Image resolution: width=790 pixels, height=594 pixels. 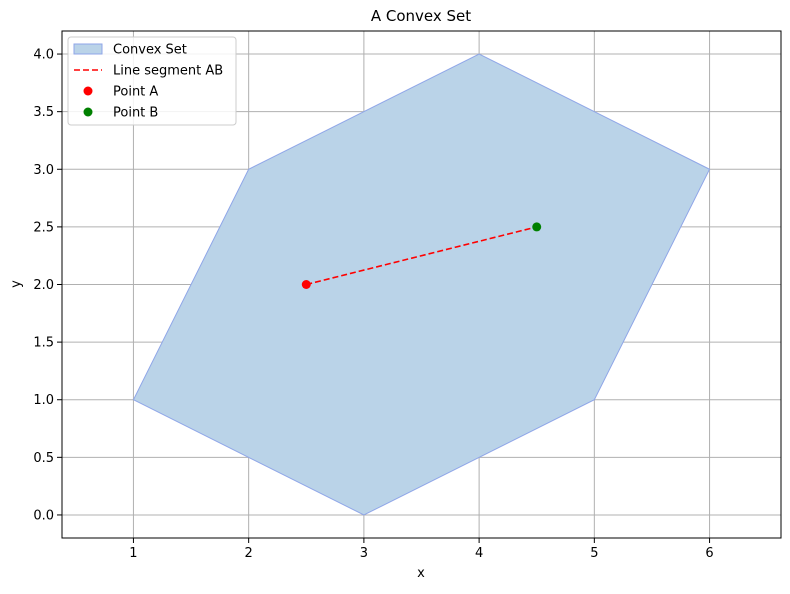 What do you see at coordinates (150, 50) in the screenshot?
I see `legend-label: Convex Set` at bounding box center [150, 50].